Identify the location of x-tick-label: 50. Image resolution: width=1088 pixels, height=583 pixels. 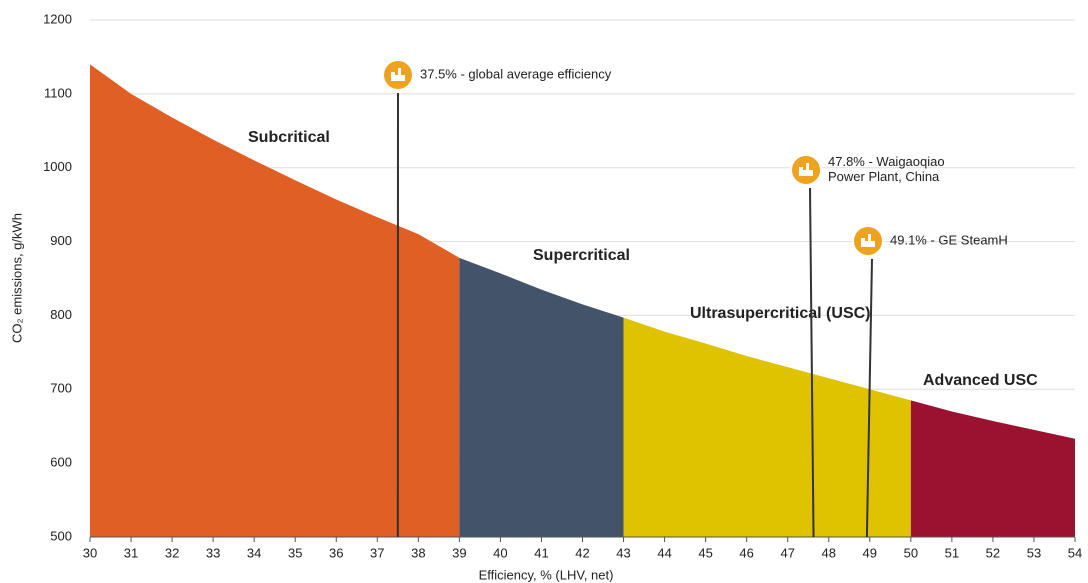
(911, 552).